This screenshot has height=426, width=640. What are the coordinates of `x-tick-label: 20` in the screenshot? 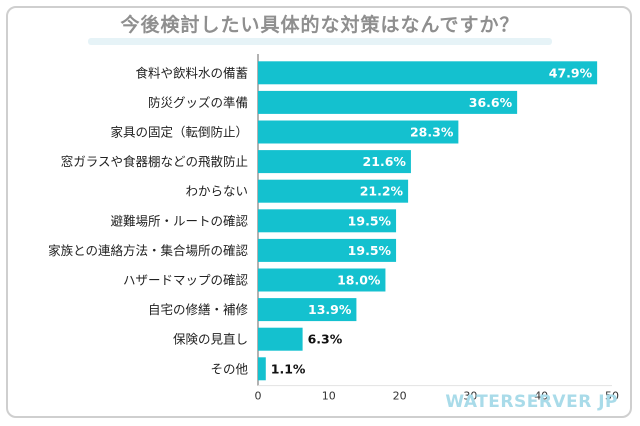 It's located at (400, 396).